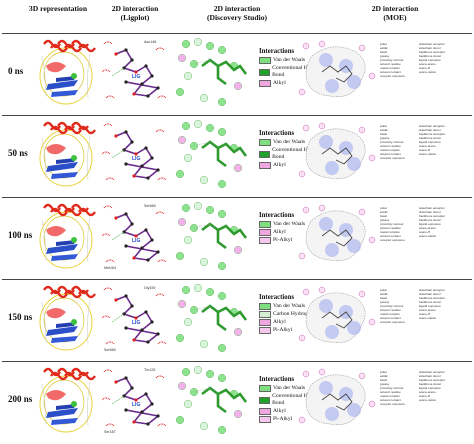 The height and width of the screenshot is (444, 474). What do you see at coordinates (425, 150) in the screenshot?
I see `moe-legend-label: arene-H` at bounding box center [425, 150].